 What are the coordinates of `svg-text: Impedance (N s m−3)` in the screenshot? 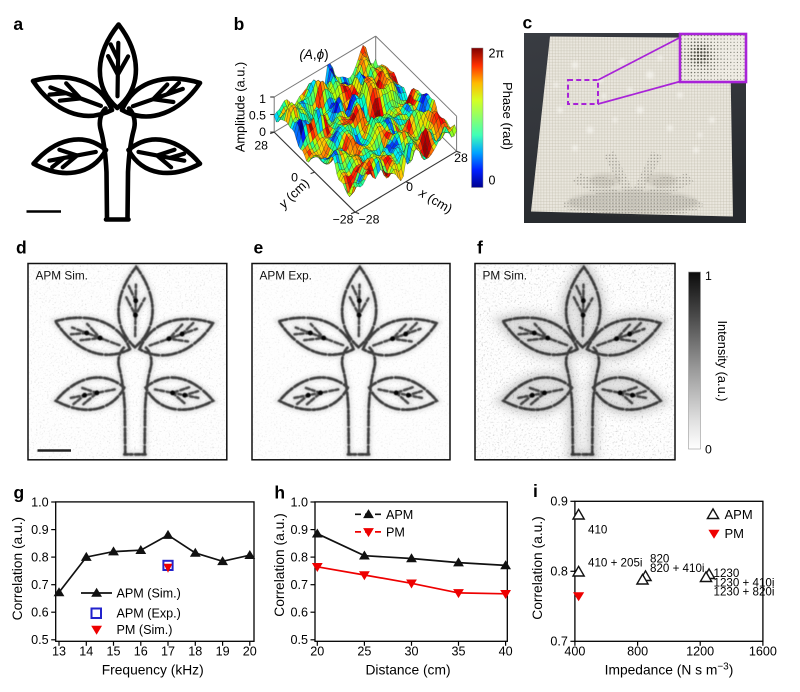 It's located at (669, 669).